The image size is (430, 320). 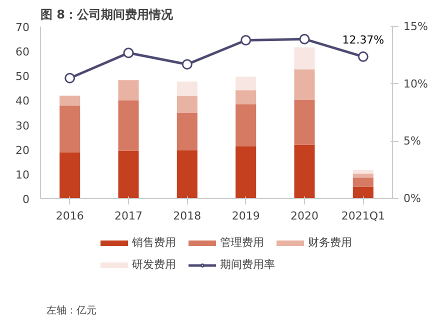 I want to click on y-tick-label: 30, so click(x=23, y=125).